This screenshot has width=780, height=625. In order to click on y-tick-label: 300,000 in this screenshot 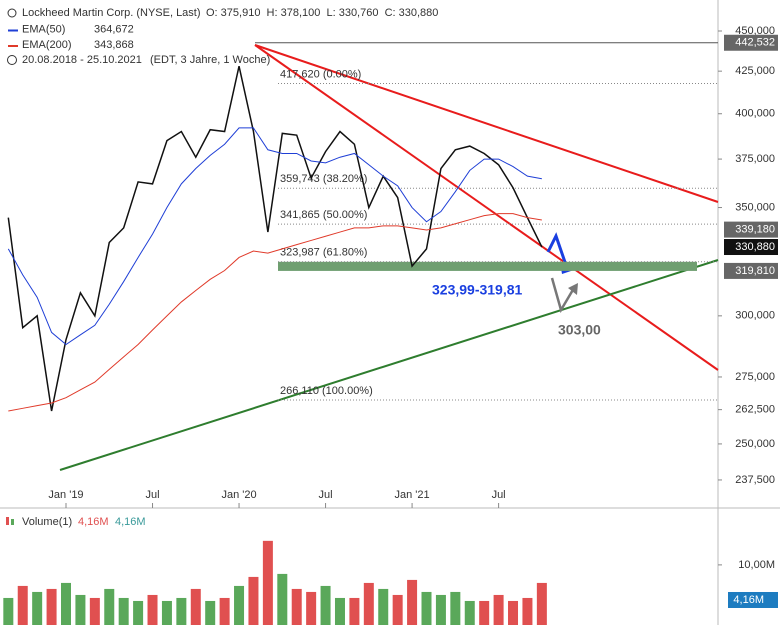, I will do `click(755, 316)`.